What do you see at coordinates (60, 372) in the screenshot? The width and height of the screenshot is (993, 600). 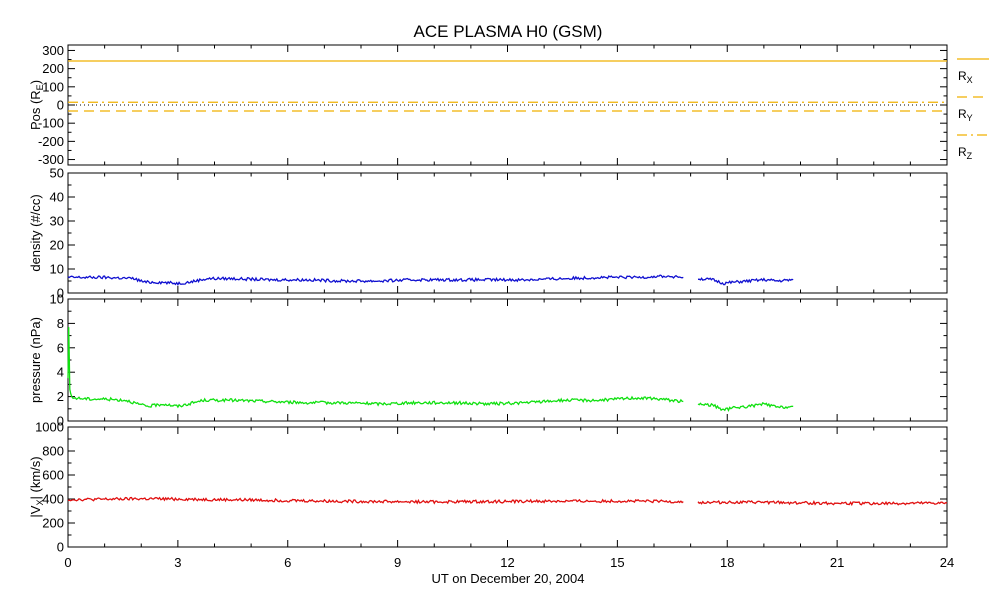 I see `y-tick-label: 4` at bounding box center [60, 372].